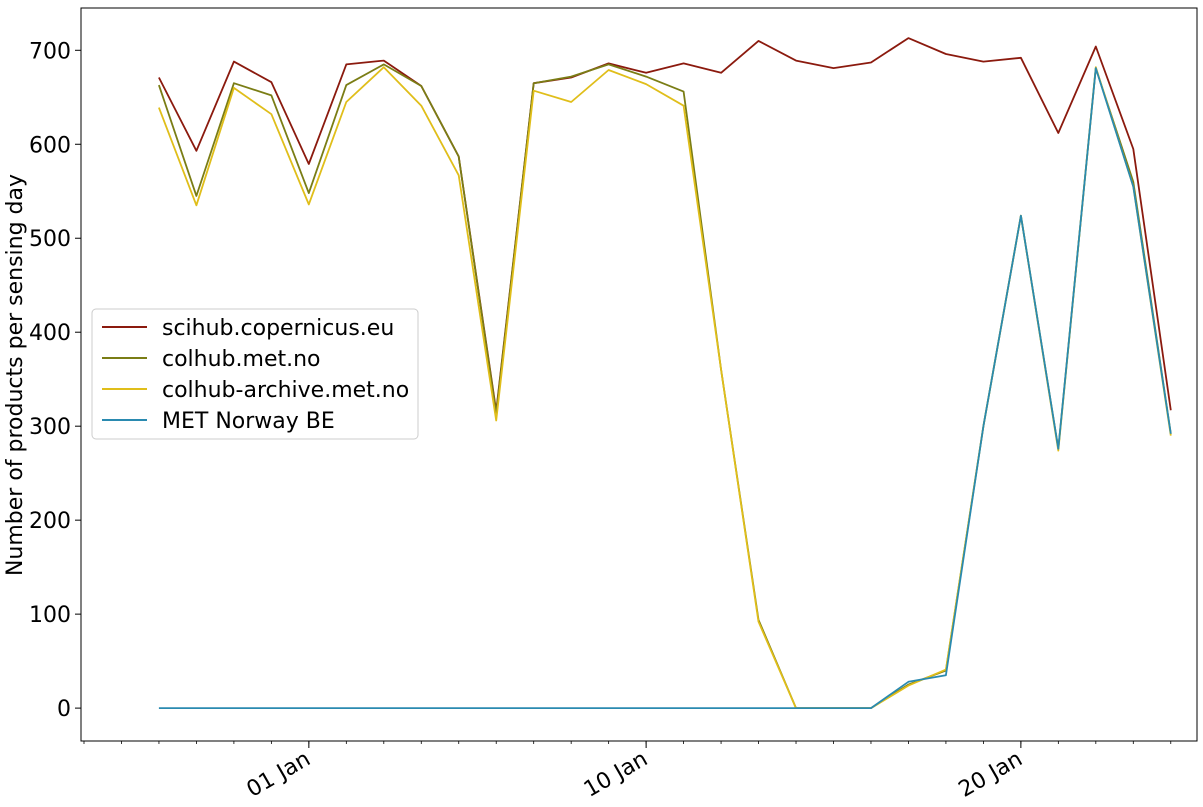 The image size is (1203, 807). What do you see at coordinates (50, 333) in the screenshot?
I see `y-tick-label: 400` at bounding box center [50, 333].